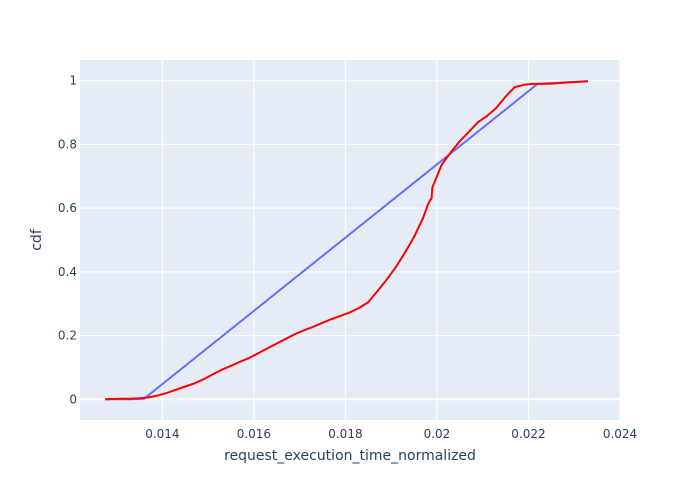 The width and height of the screenshot is (700, 500). I want to click on y-tick-label: 0.2, so click(67, 336).